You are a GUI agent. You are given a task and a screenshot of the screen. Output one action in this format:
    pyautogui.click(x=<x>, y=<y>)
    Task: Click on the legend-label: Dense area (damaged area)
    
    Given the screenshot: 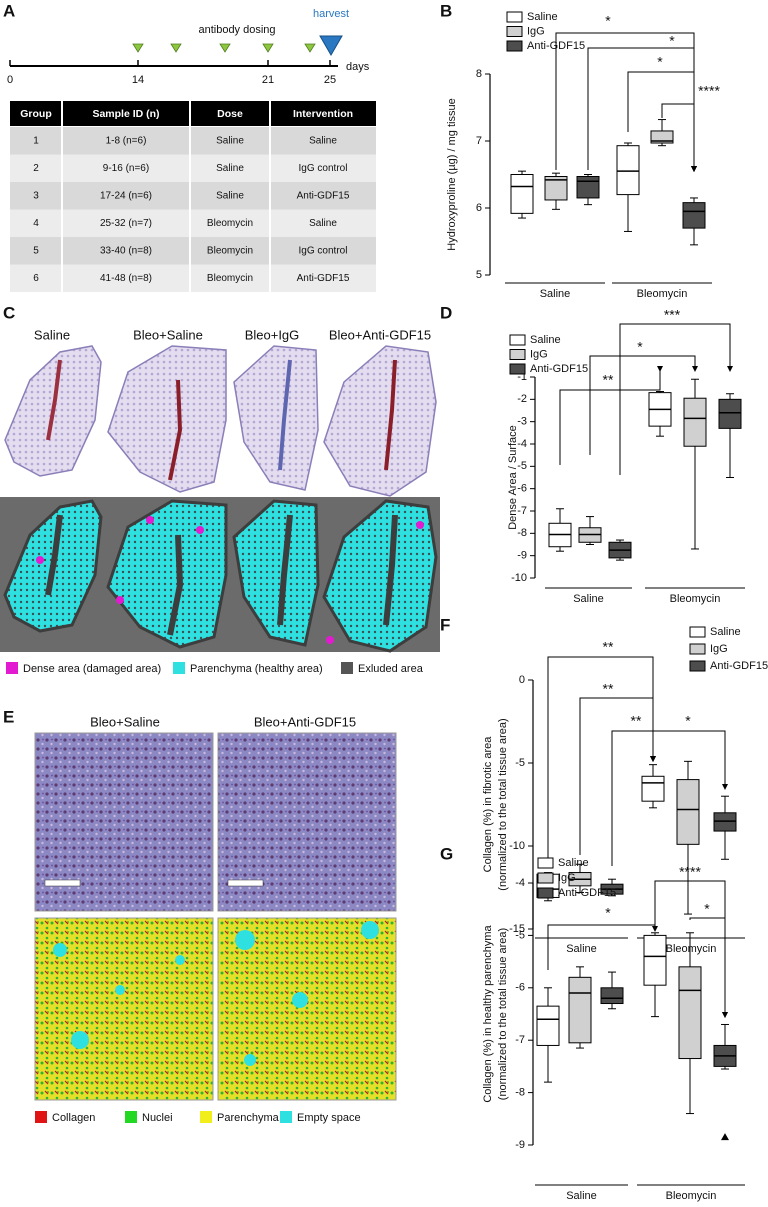 What is the action you would take?
    pyautogui.click(x=92, y=669)
    